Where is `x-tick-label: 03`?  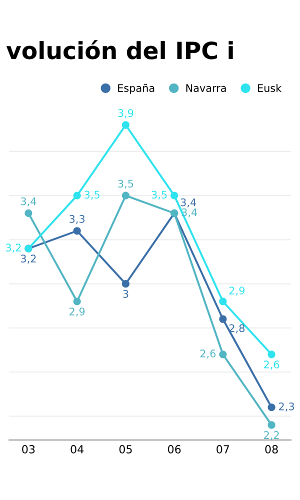
x-tick-label: 03 is located at coordinates (28, 449).